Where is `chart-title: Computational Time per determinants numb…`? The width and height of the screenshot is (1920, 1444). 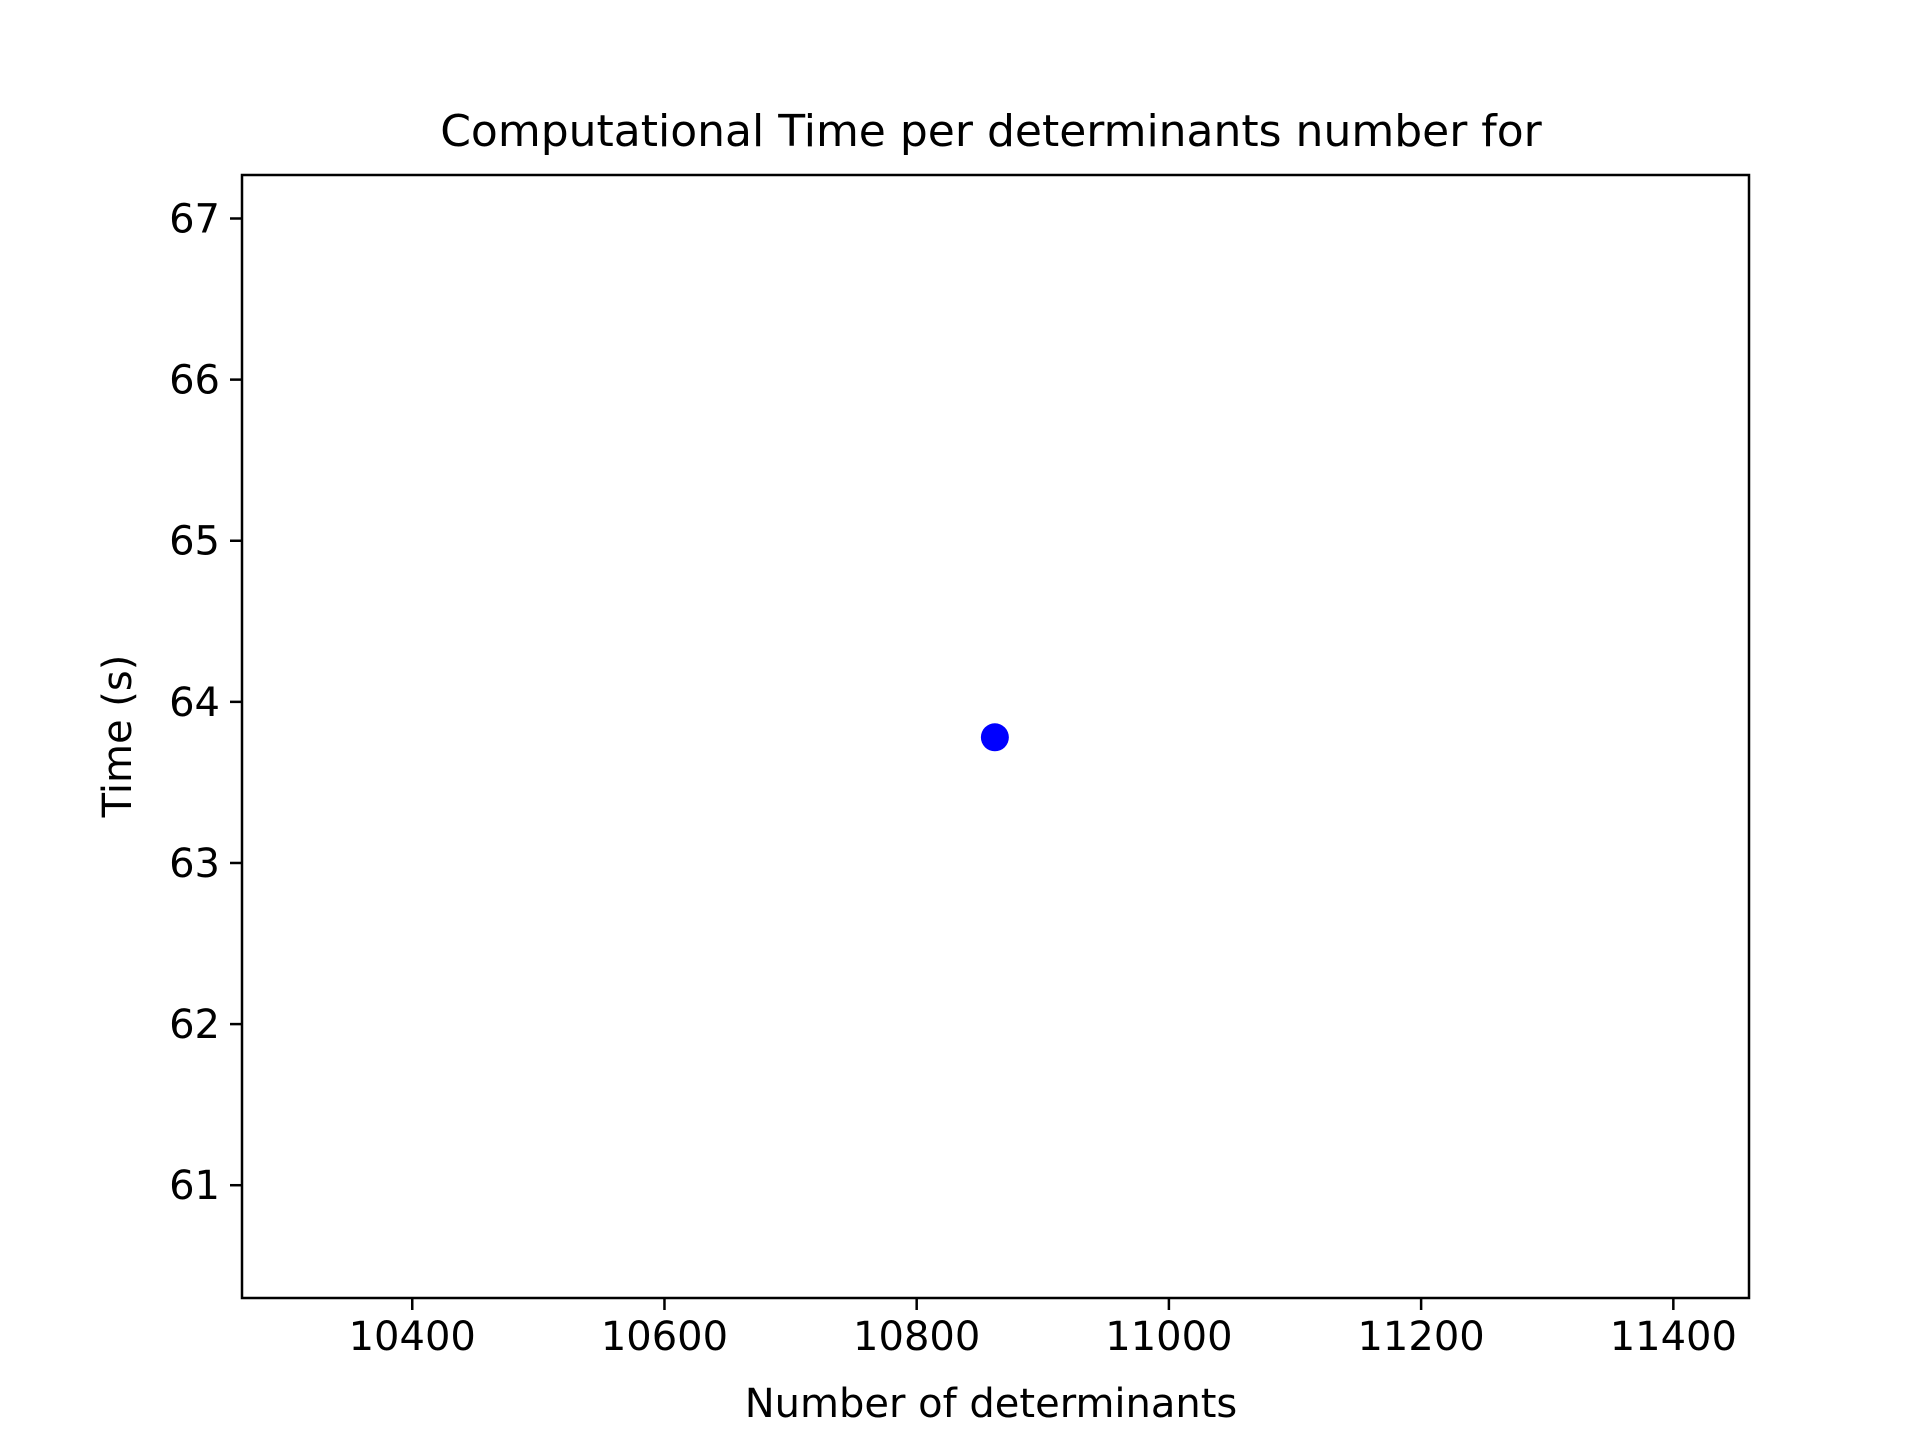
chart-title: Computational Time per determinants numb… is located at coordinates (991, 131).